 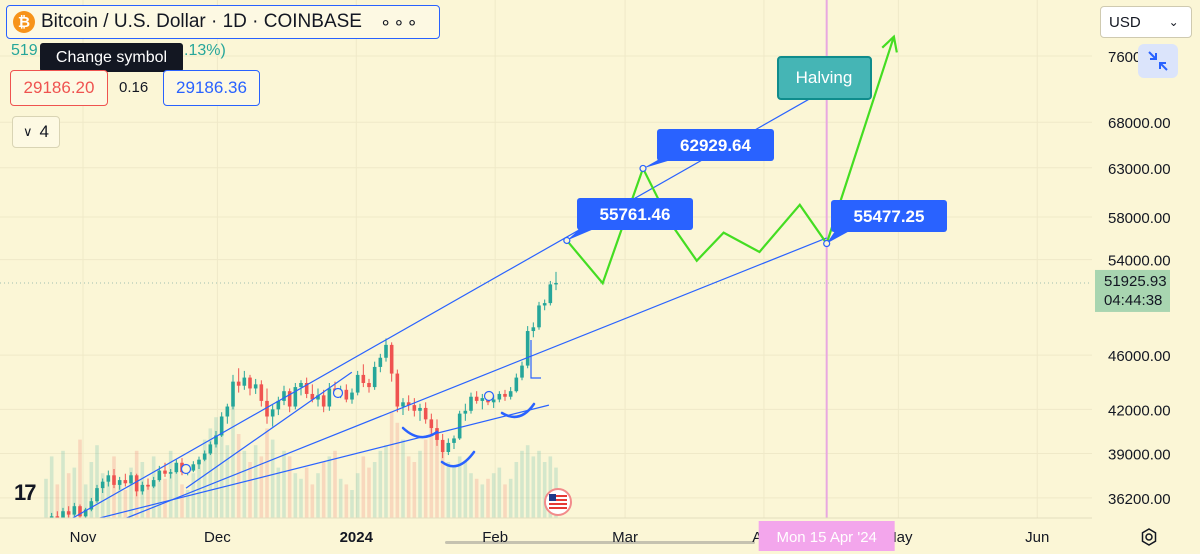 I want to click on bracket-line, so click(x=535, y=359).